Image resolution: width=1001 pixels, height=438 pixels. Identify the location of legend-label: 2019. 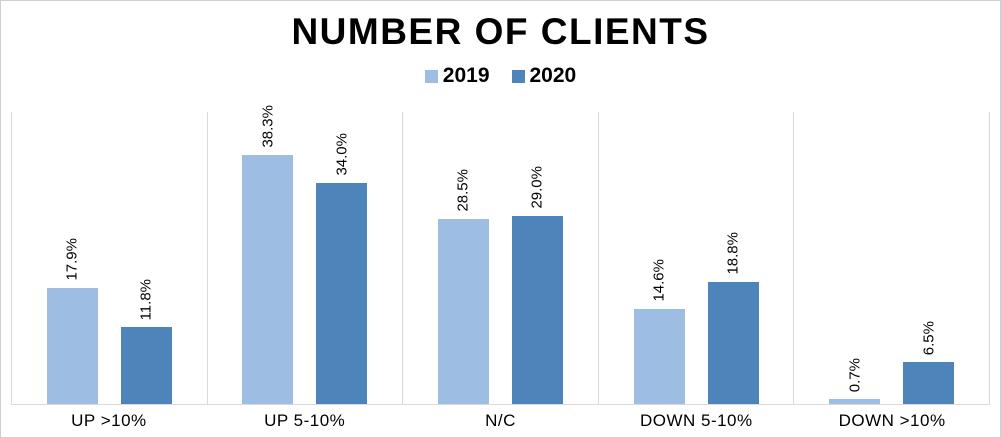
(466, 75).